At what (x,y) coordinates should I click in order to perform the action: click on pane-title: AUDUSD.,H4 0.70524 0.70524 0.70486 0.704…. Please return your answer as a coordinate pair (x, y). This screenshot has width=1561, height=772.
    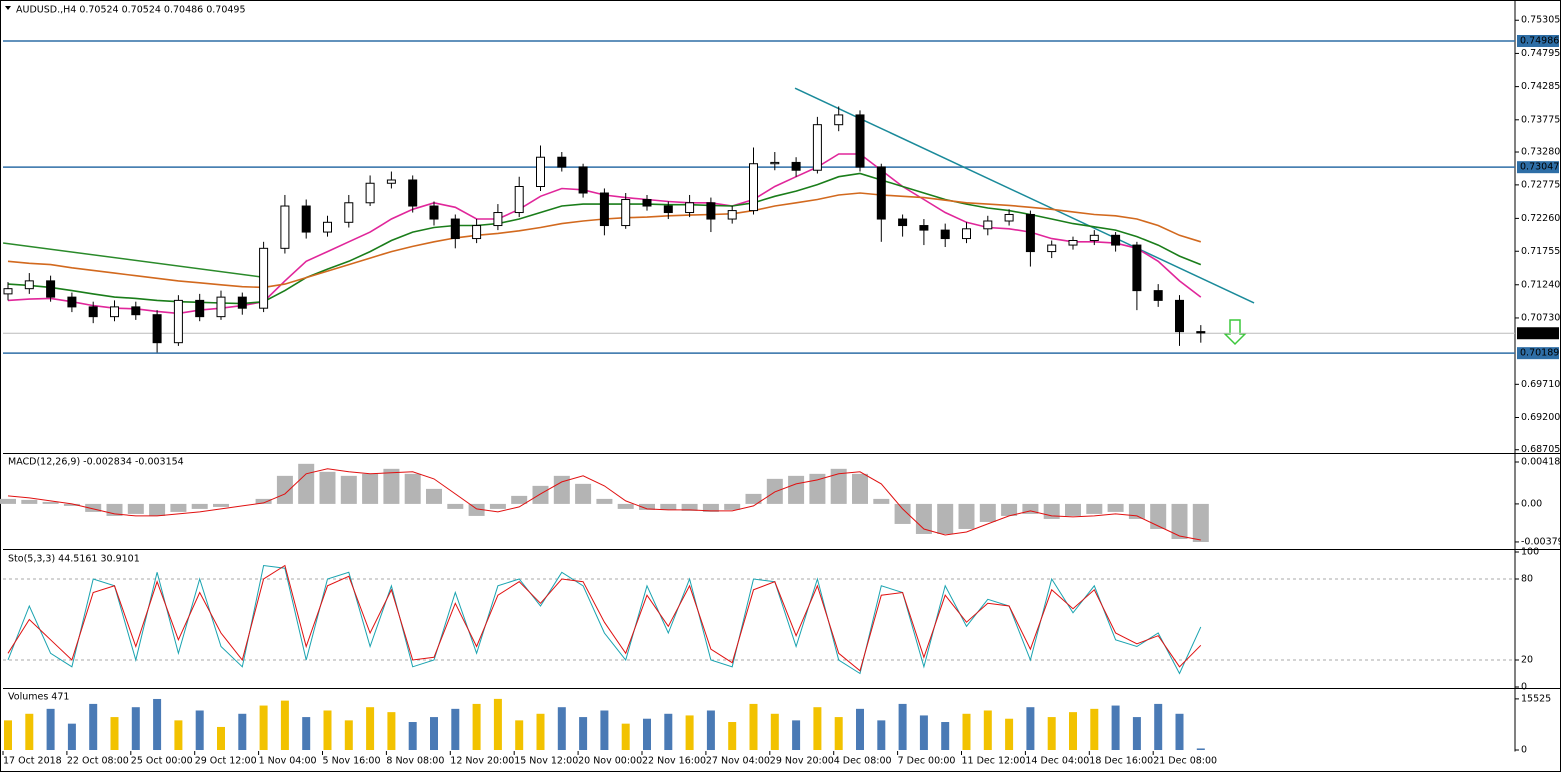
    Looking at the image, I should click on (131, 10).